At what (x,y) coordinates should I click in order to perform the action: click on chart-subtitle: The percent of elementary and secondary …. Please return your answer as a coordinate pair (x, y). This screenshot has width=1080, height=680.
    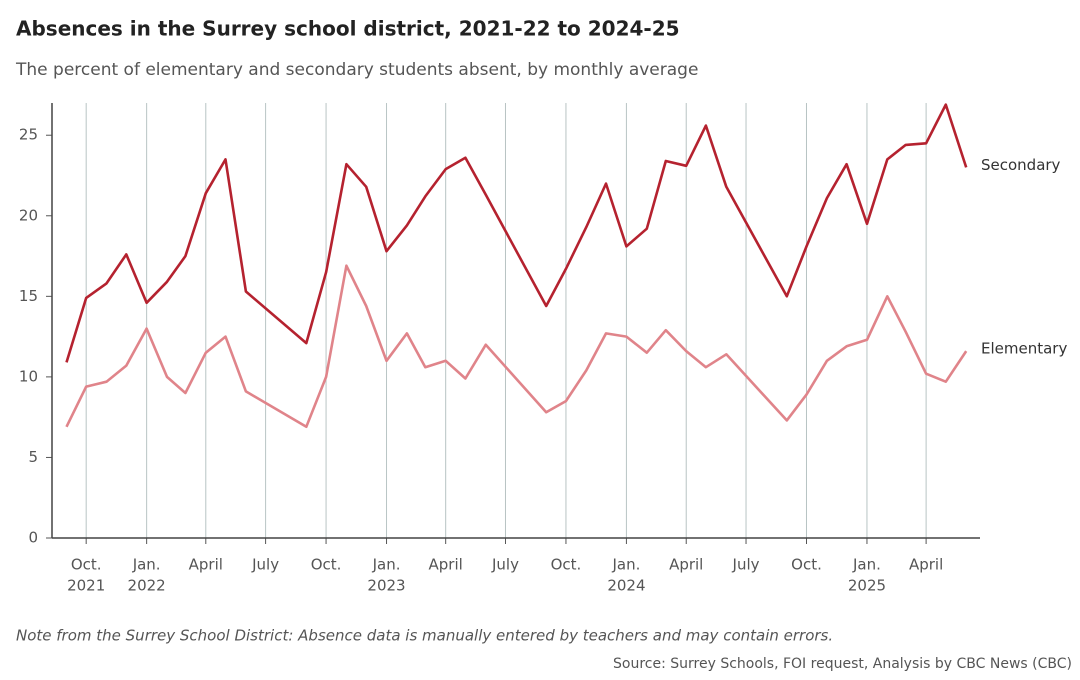
    Looking at the image, I should click on (356, 70).